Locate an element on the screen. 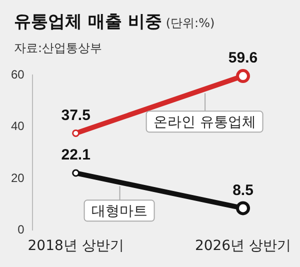  x-tick-label: 2026년 상반기 is located at coordinates (243, 246).